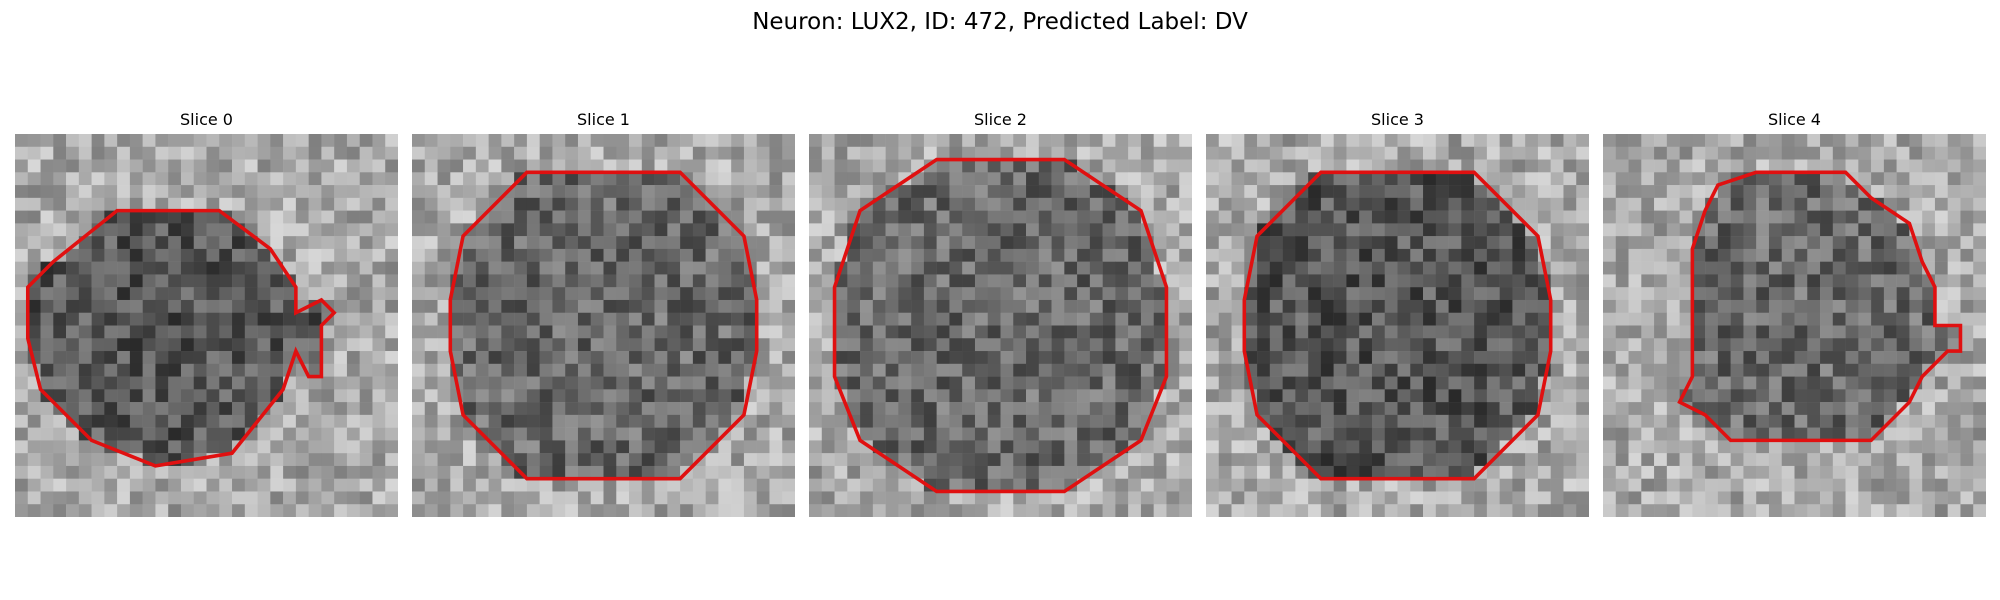  I want to click on slice-image-4-svg, so click(1794, 325).